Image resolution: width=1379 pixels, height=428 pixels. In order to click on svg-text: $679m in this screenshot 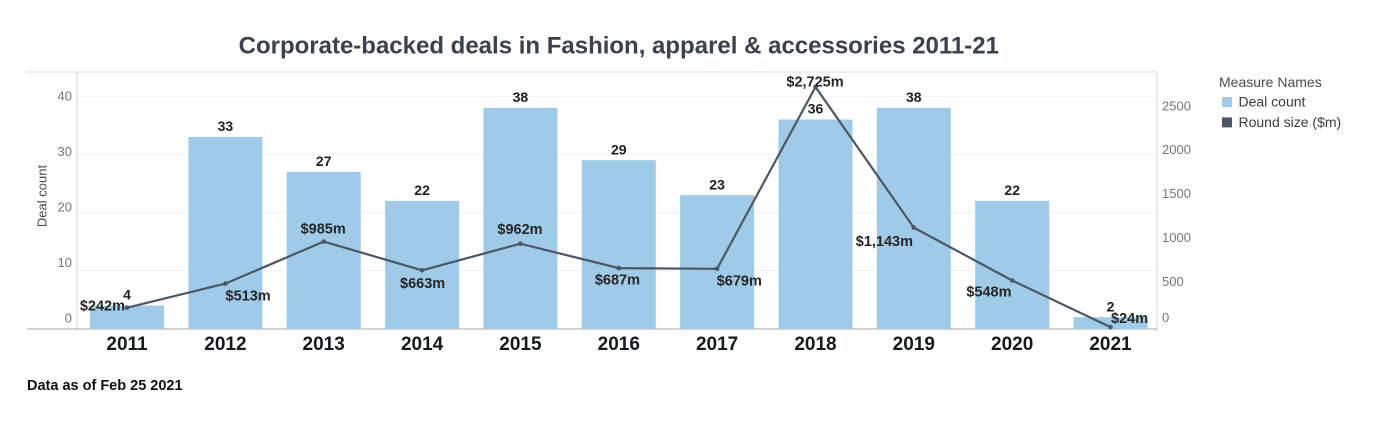, I will do `click(739, 282)`.